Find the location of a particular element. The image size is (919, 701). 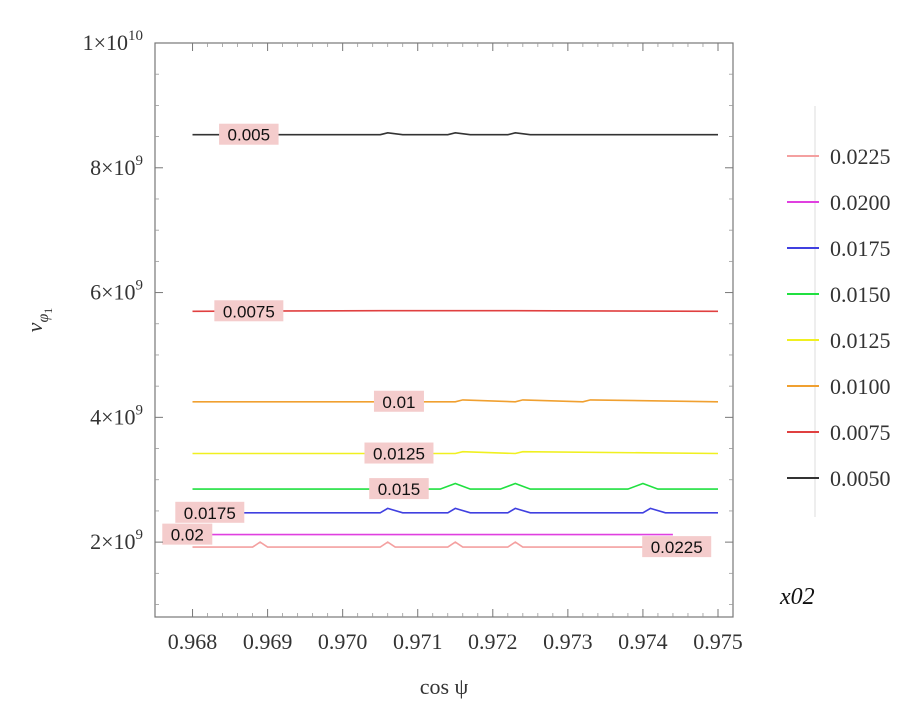

x-tick-label: 0.973 is located at coordinates (568, 641).